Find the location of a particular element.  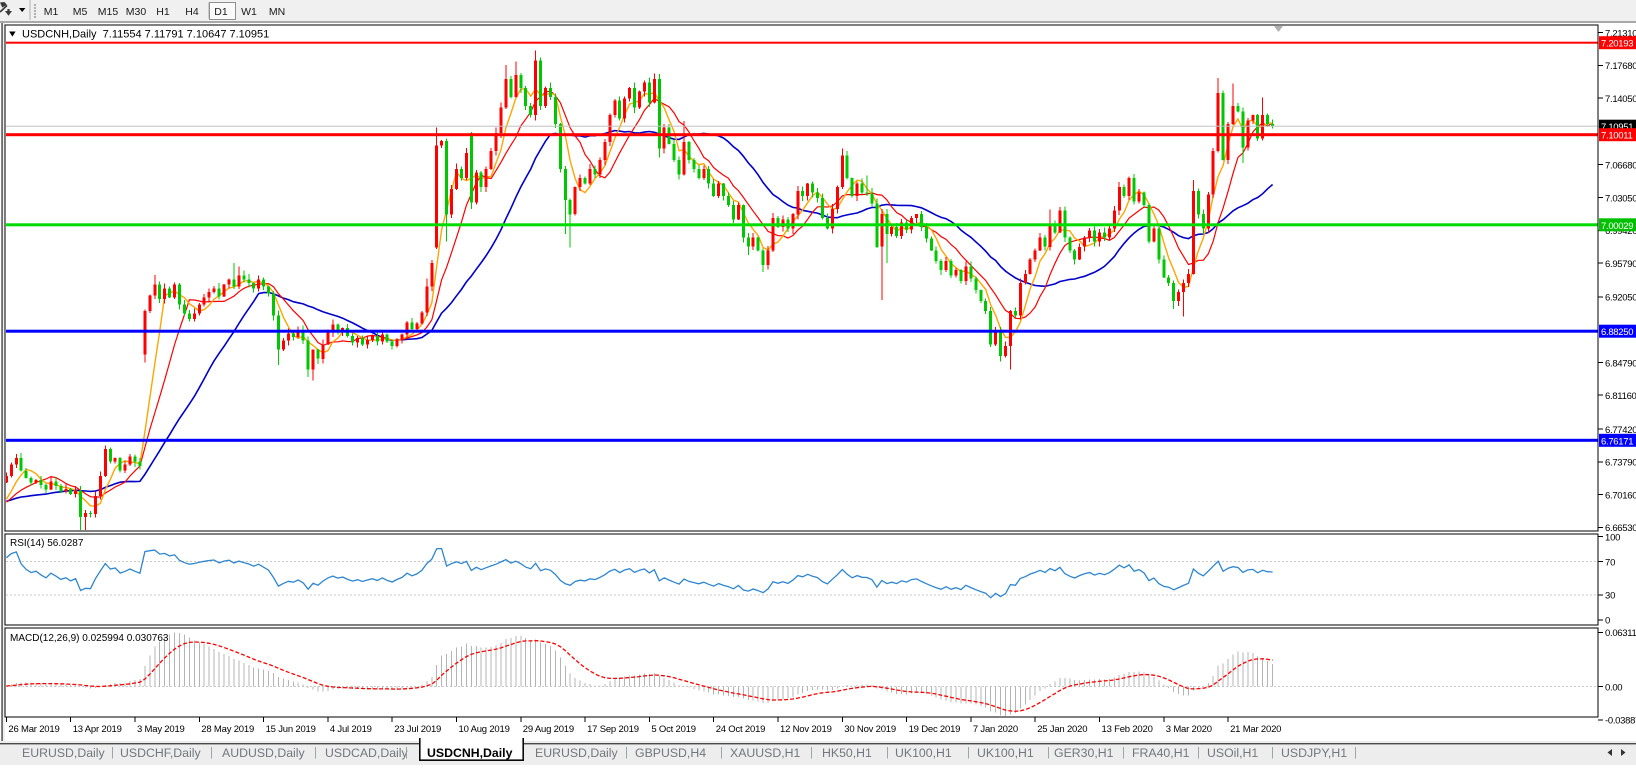

svg-text: 4 Jul 2019 is located at coordinates (351, 729).